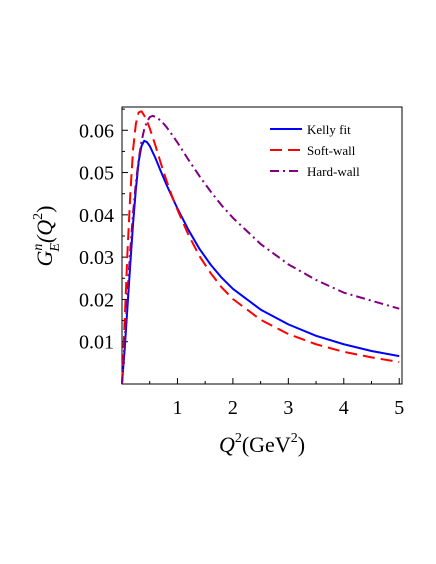 The height and width of the screenshot is (564, 436). Describe the element at coordinates (55, 248) in the screenshot. I see `y-axis-title-sub-e: E` at that location.